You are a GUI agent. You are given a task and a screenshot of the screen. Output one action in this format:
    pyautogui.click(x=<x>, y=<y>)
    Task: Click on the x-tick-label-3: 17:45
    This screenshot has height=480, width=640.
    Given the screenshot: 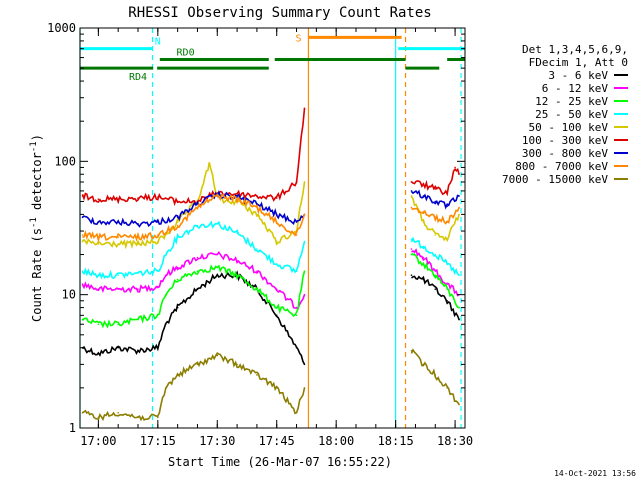 What is the action you would take?
    pyautogui.click(x=277, y=441)
    